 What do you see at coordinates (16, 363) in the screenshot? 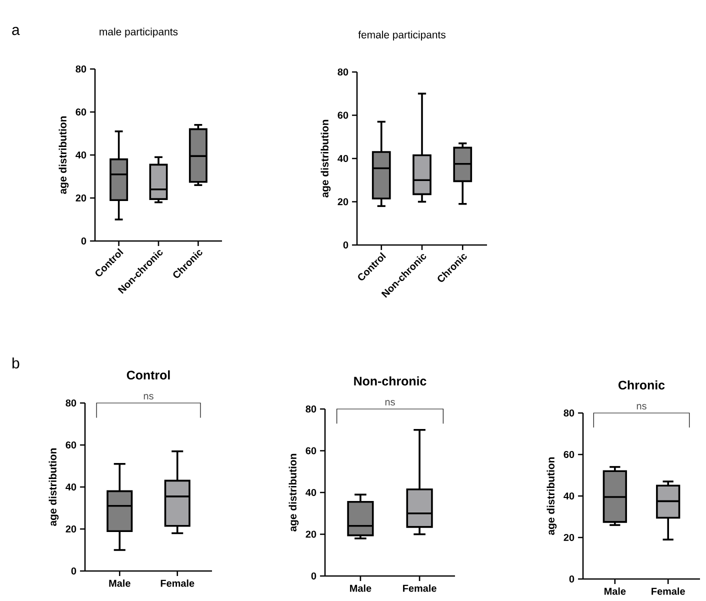
I see `text: b` at bounding box center [16, 363].